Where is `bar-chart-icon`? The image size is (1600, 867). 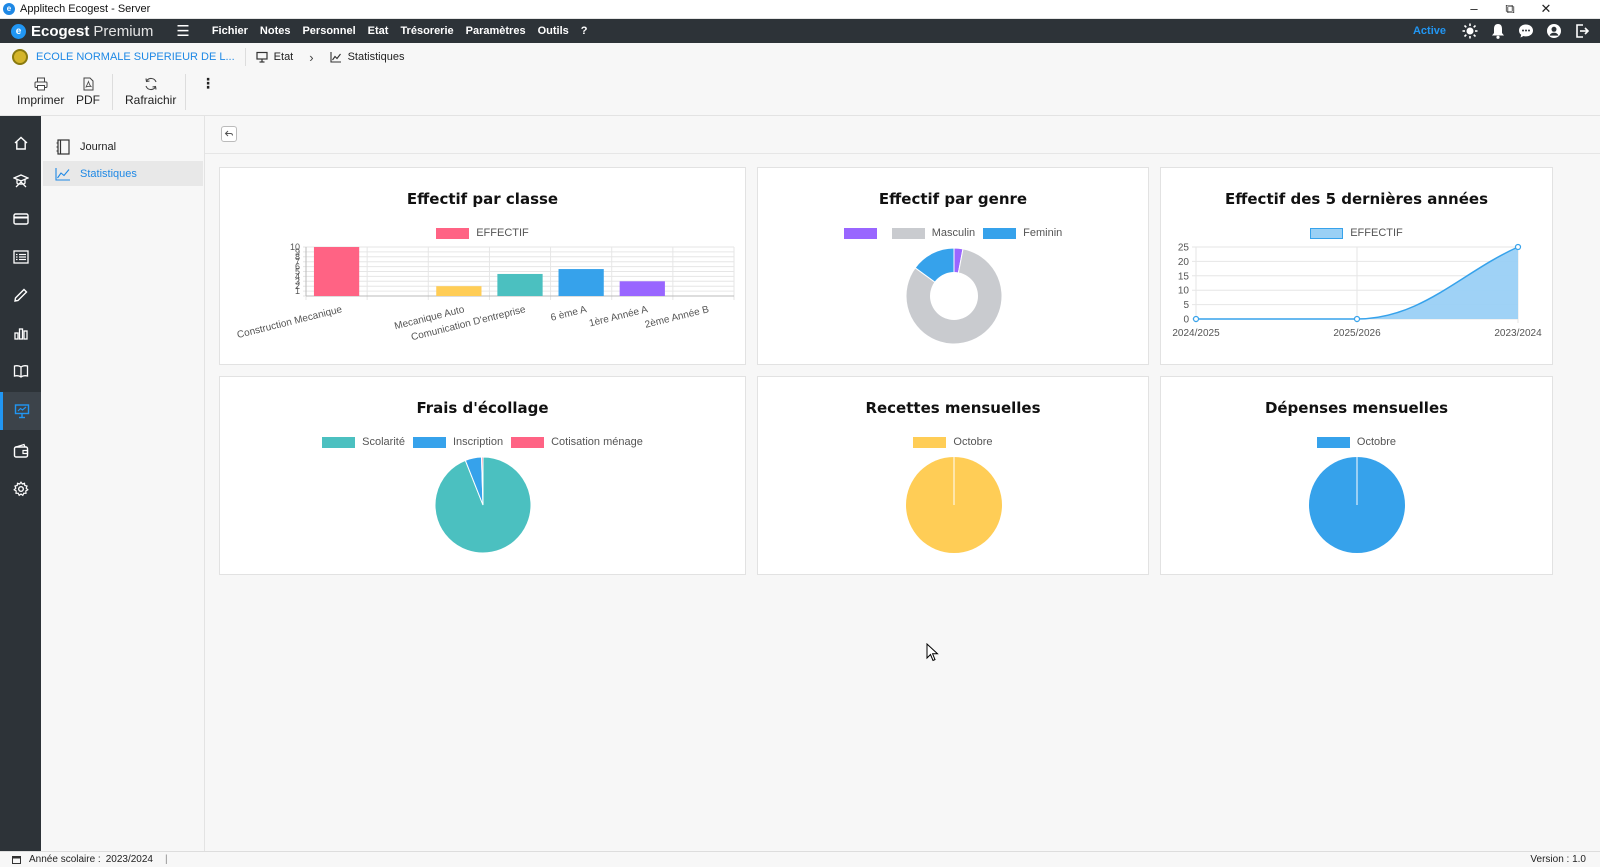
bar-chart-icon is located at coordinates (20, 334).